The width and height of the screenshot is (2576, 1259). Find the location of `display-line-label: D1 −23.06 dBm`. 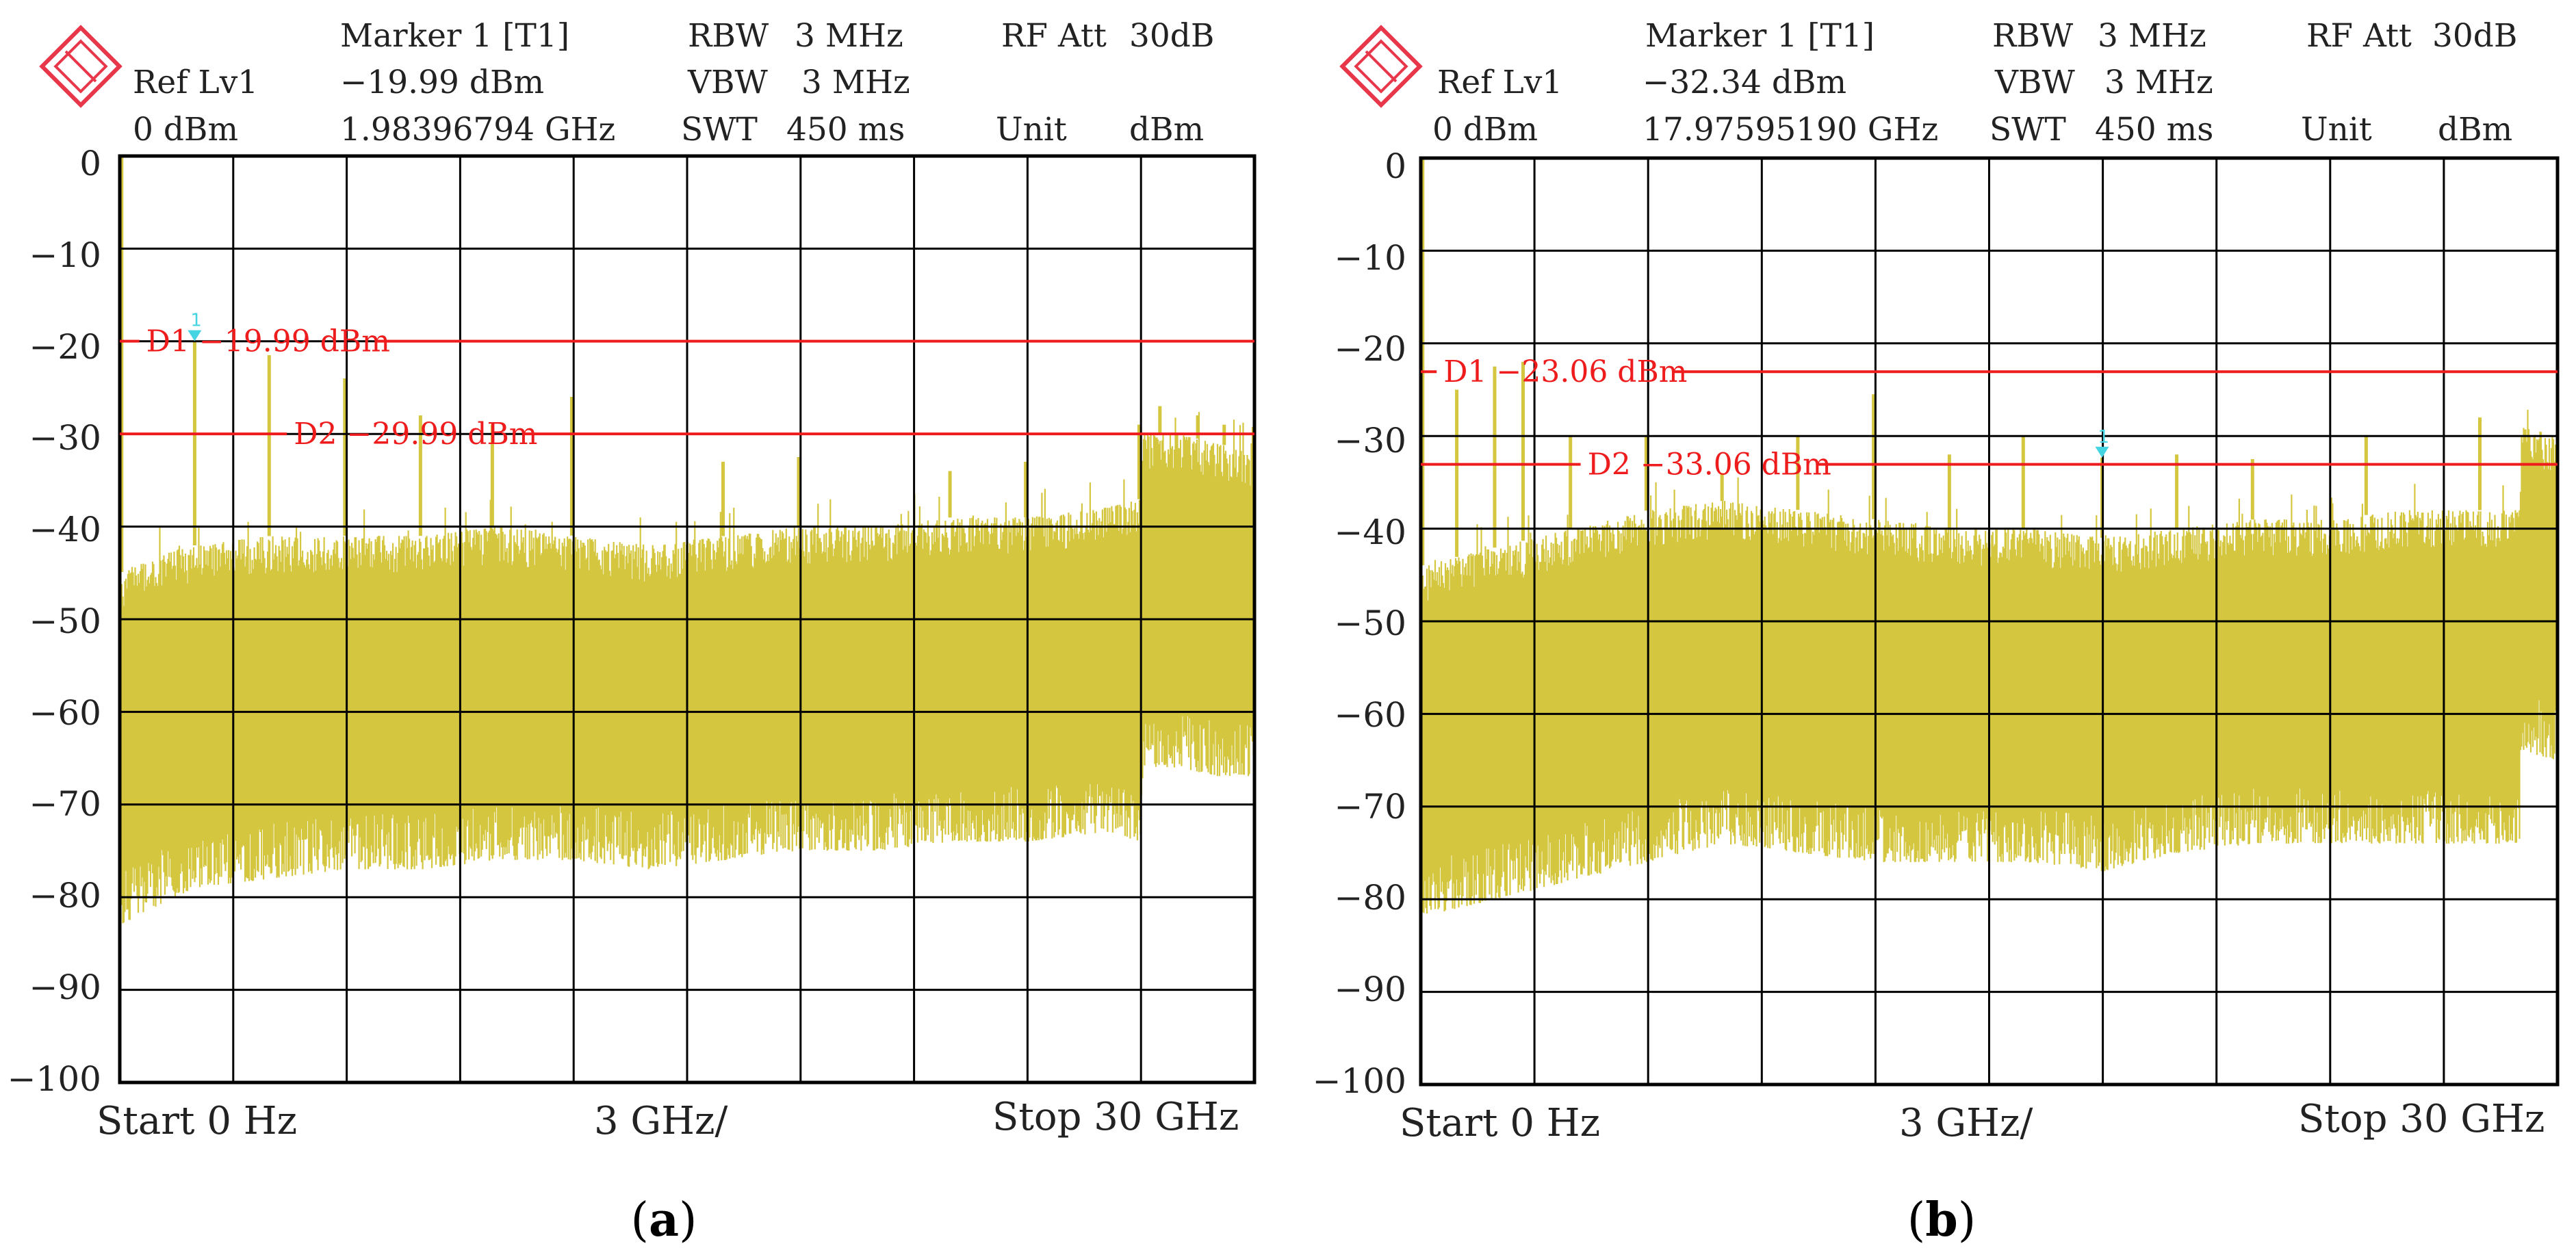

display-line-label: D1 −23.06 dBm is located at coordinates (1565, 371).